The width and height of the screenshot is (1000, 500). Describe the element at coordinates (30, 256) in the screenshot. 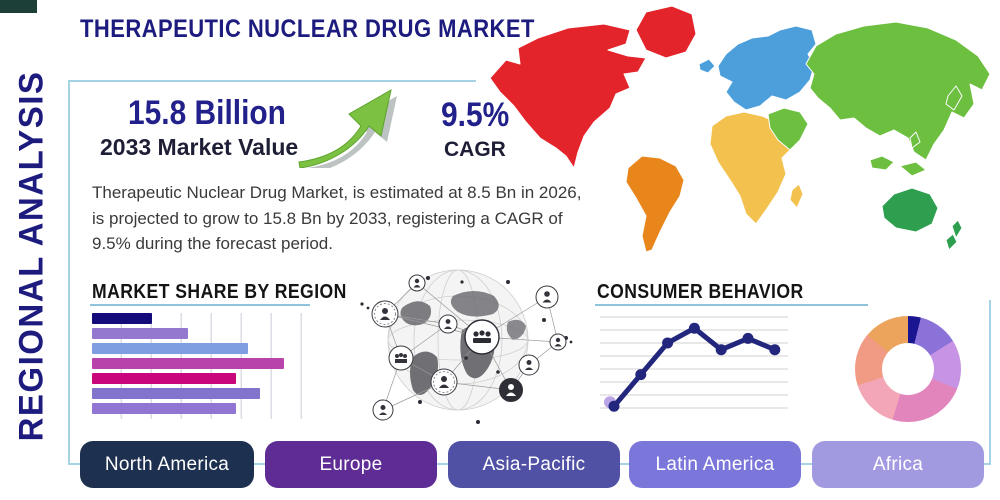

I see `side-vertical-label: REGIONAL ANALYSIS` at that location.